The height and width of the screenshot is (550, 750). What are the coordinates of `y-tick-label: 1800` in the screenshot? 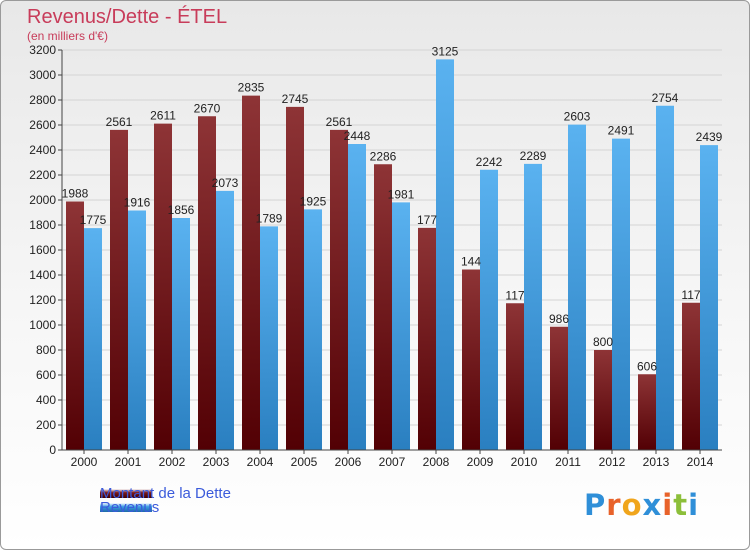 It's located at (42, 225).